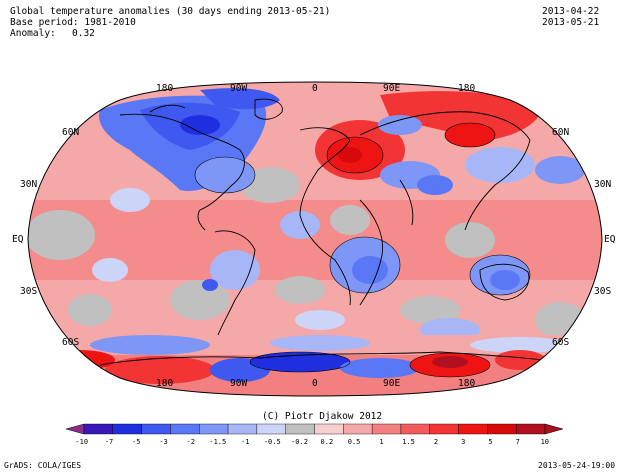  Describe the element at coordinates (436, 442) in the screenshot. I see `colorbar-tick-label: 2` at that location.